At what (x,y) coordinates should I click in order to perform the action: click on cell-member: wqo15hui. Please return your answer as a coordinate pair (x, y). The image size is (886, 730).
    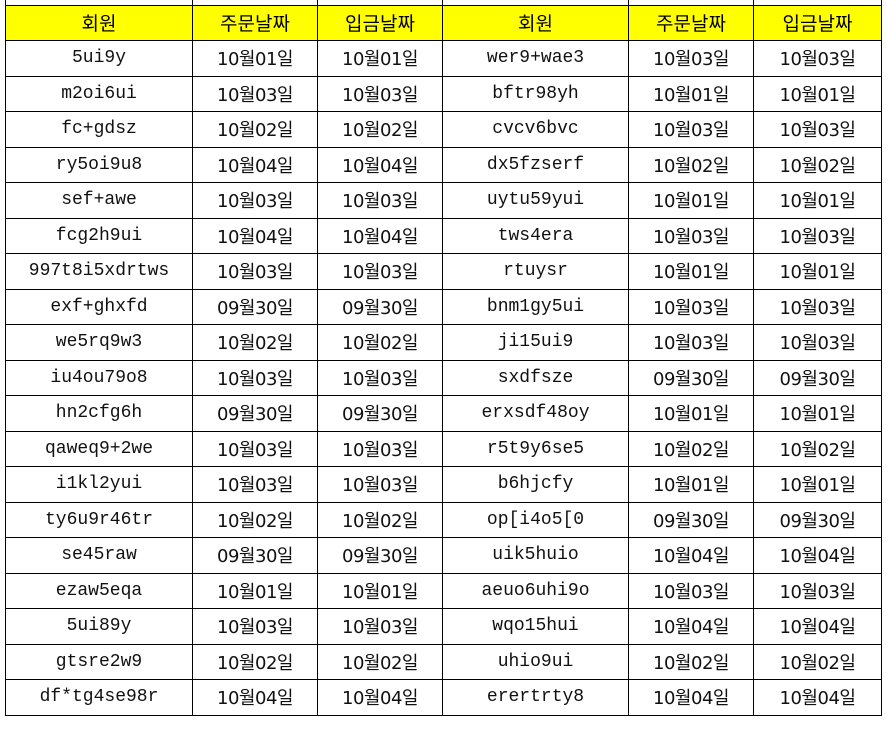
    Looking at the image, I should click on (535, 626).